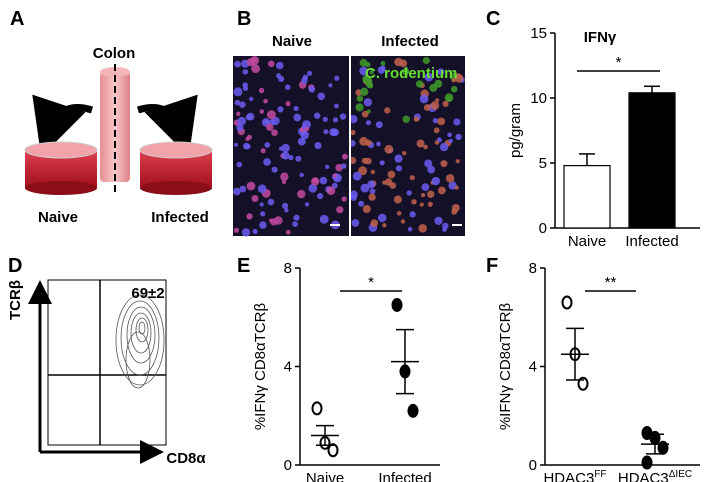  What do you see at coordinates (349, 135) in the screenshot?
I see `panel-b: Naive Infected C. rodentium` at bounding box center [349, 135].